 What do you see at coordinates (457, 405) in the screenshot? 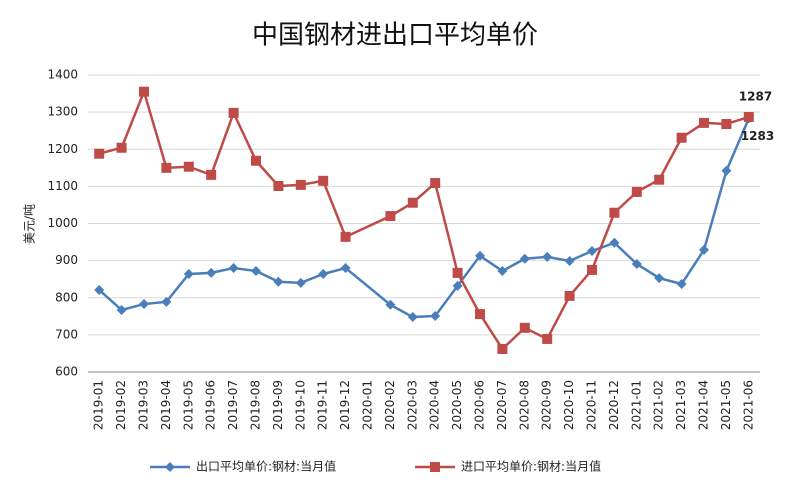
I see `x-tick-label: 2020-05` at bounding box center [457, 405].